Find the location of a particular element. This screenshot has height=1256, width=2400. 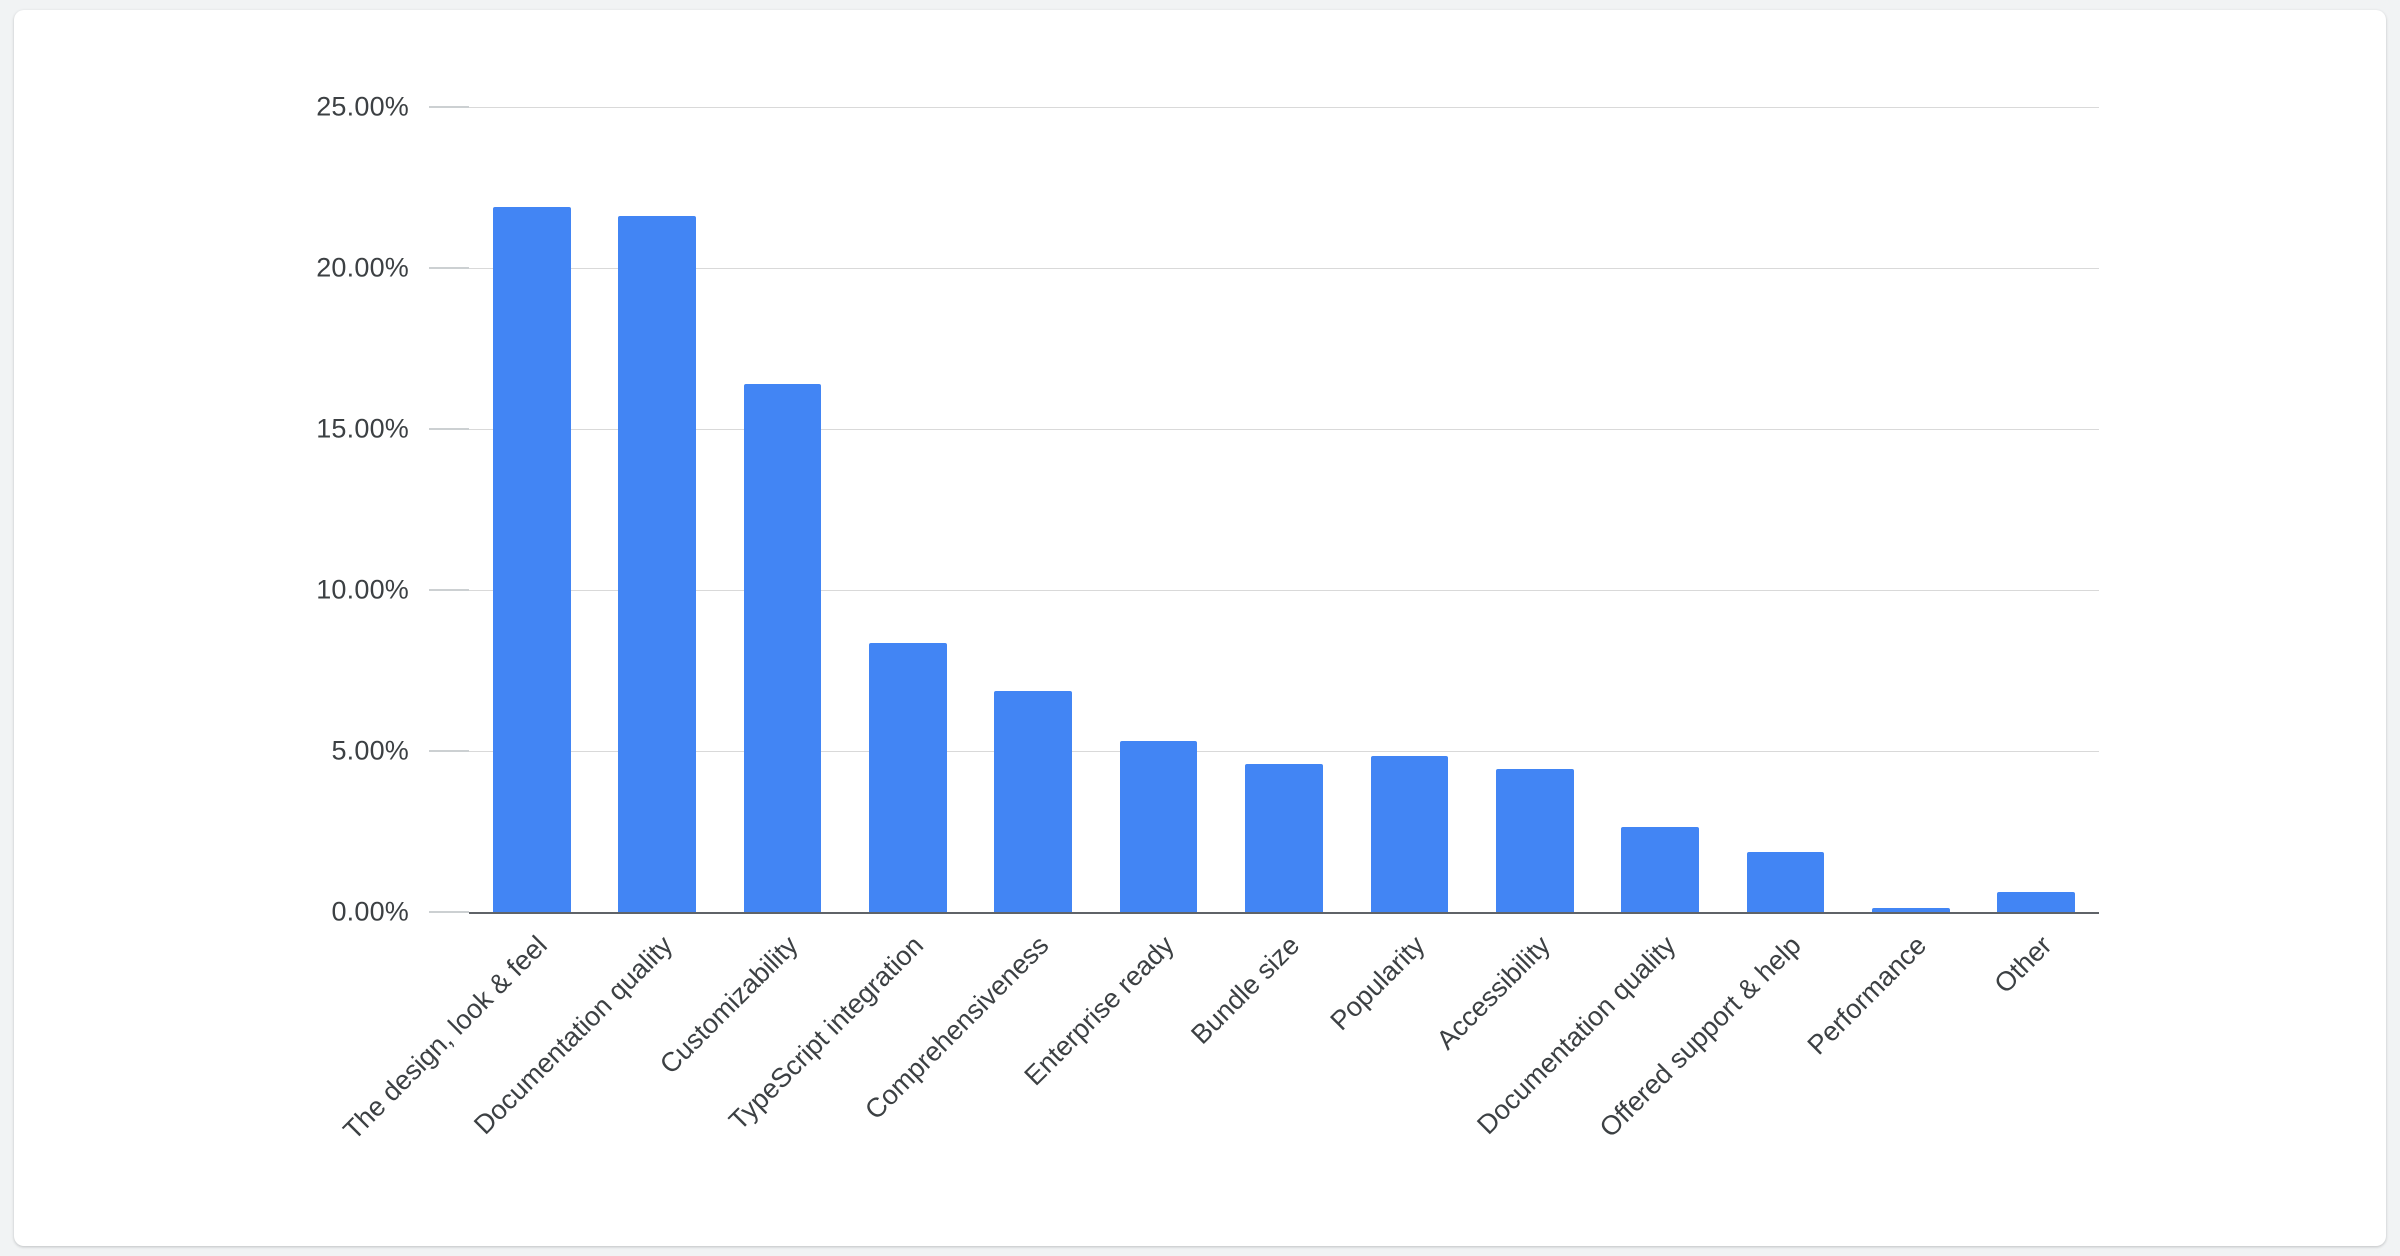

y-axis-tick-label: 15.00% is located at coordinates (362, 428).